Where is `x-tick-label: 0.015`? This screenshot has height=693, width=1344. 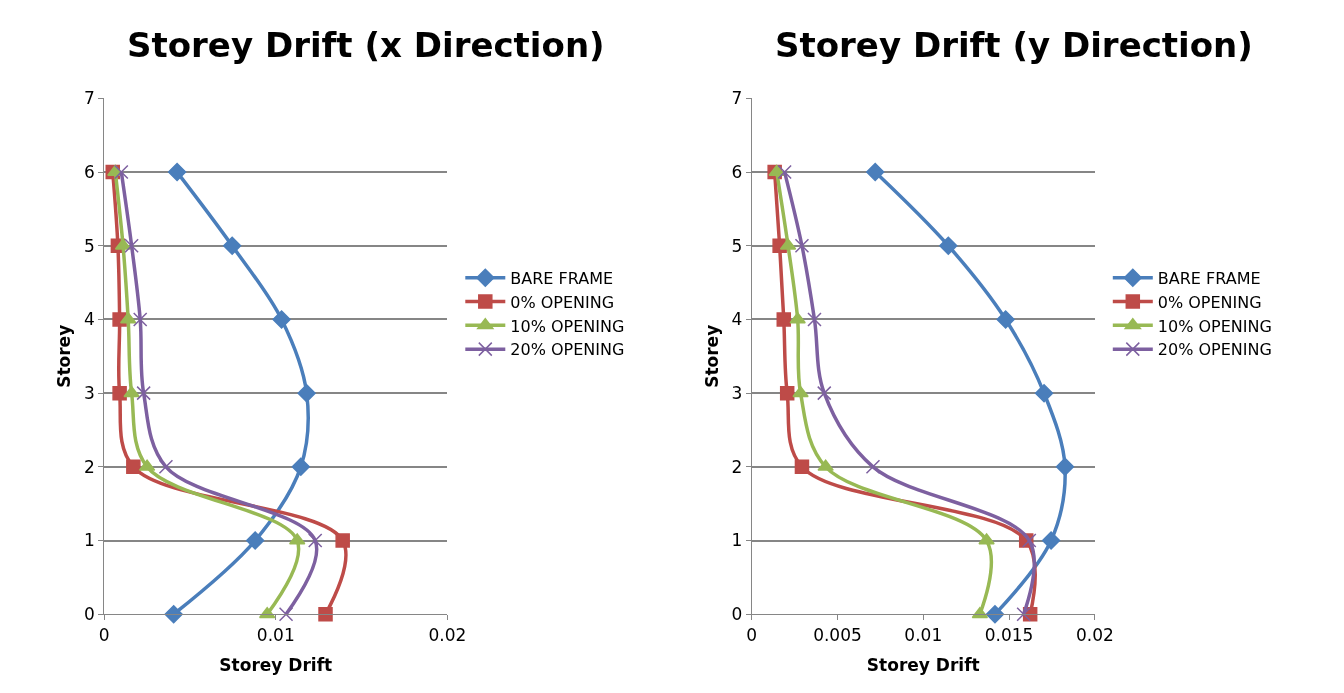
x-tick-label: 0.015 is located at coordinates (1009, 634).